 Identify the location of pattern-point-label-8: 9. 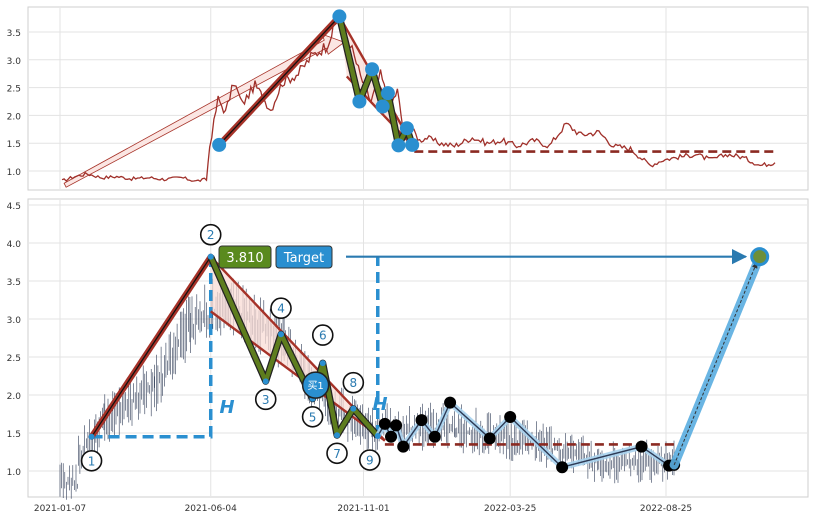
(370, 461).